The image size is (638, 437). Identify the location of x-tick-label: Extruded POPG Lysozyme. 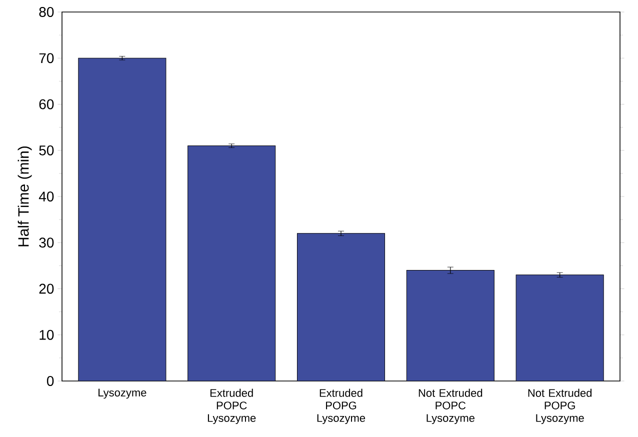
(341, 406).